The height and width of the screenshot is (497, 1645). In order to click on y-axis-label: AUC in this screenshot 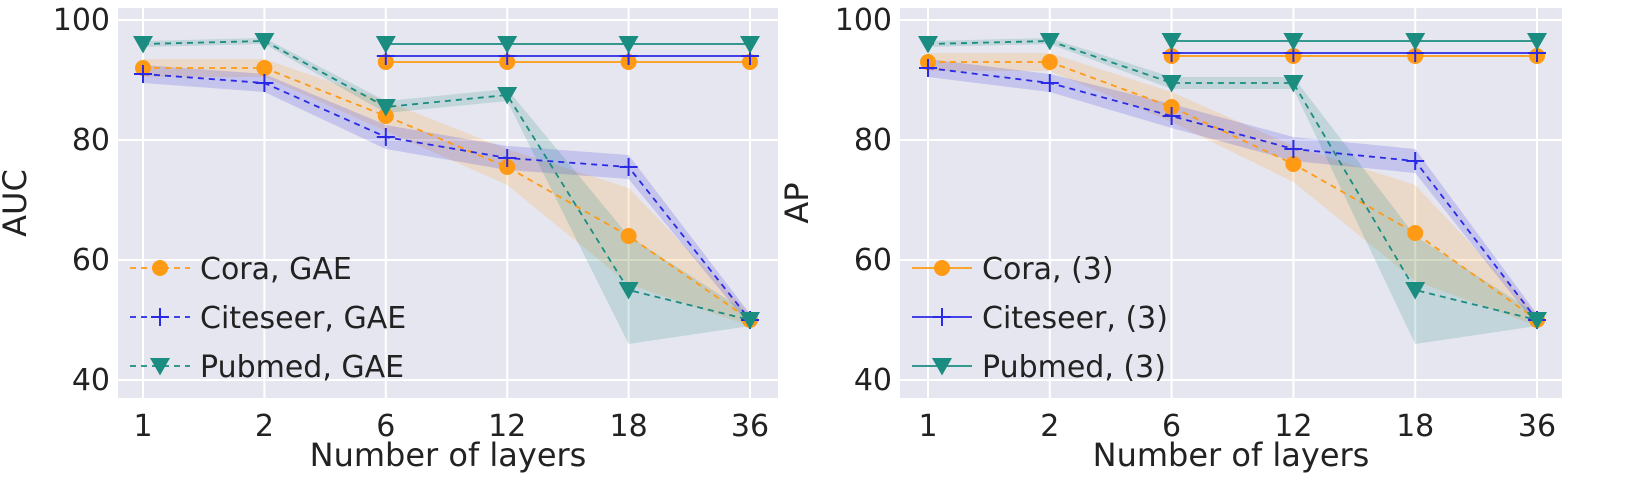, I will do `click(17, 203)`.